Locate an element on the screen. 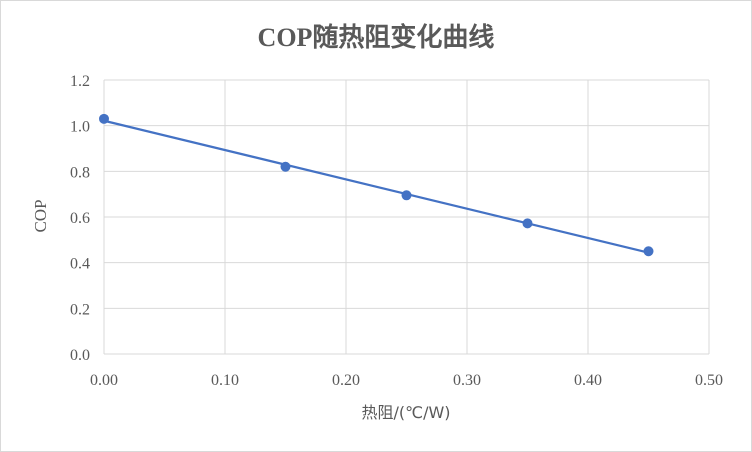  x-axis-ticks: 0.00 0.10 0.20 0.30 0.40 0.50 is located at coordinates (406, 380).